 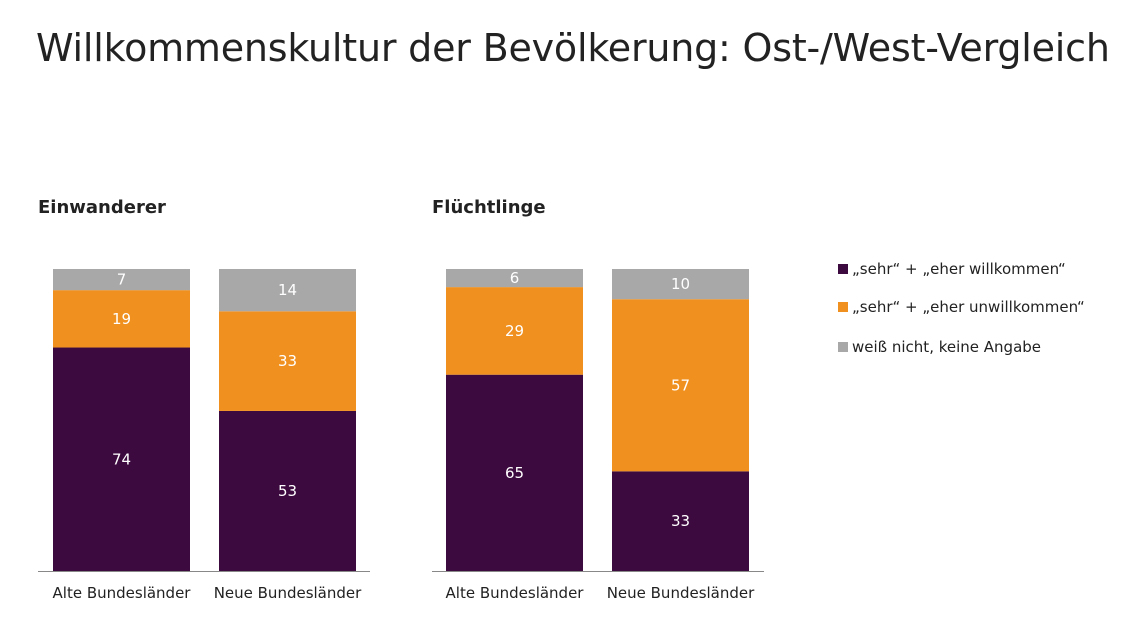 I want to click on data-label: 19, so click(x=121, y=319).